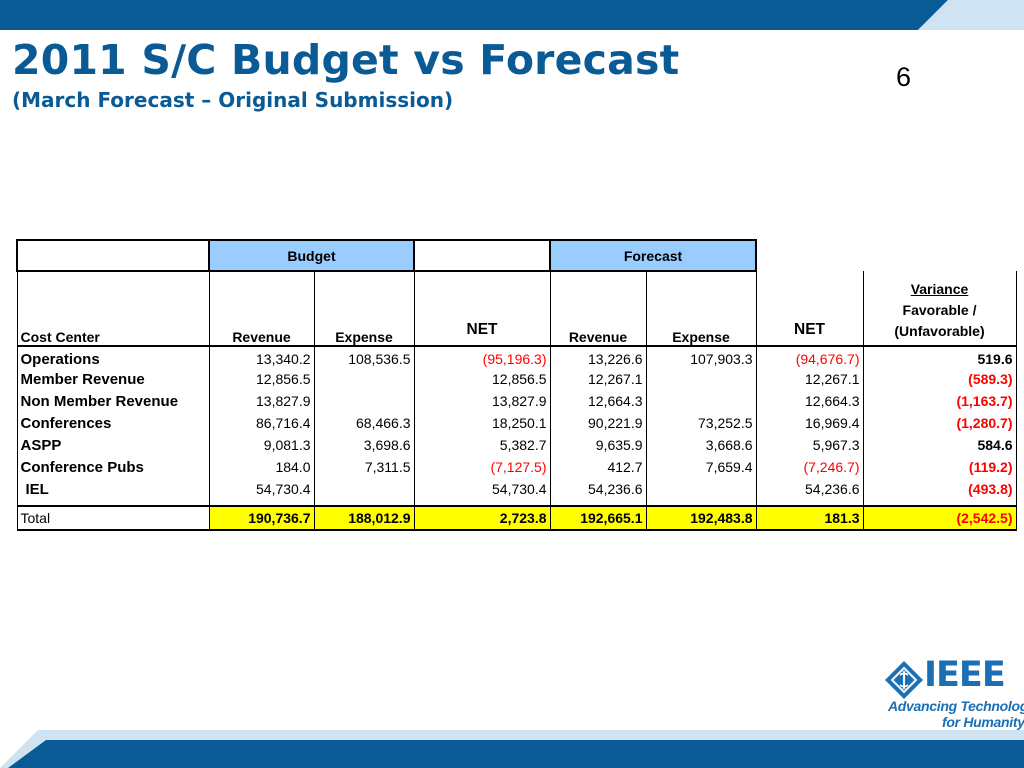 The width and height of the screenshot is (1024, 768). I want to click on forecast-net-cell: 12,664.3, so click(809, 401).